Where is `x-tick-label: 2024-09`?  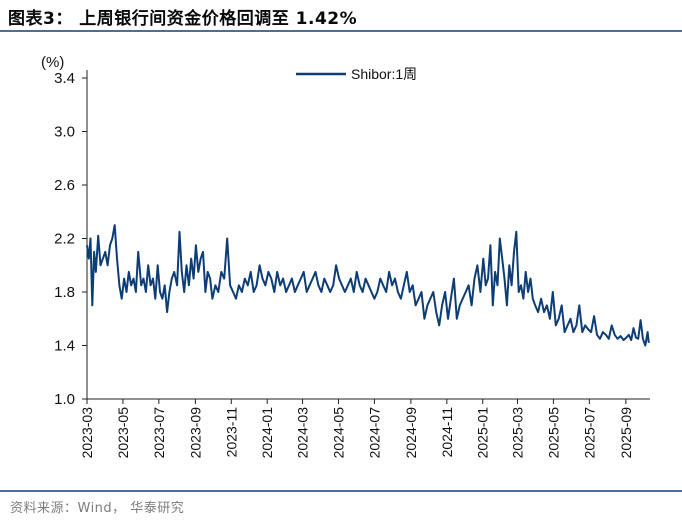
x-tick-label: 2024-09 is located at coordinates (411, 433).